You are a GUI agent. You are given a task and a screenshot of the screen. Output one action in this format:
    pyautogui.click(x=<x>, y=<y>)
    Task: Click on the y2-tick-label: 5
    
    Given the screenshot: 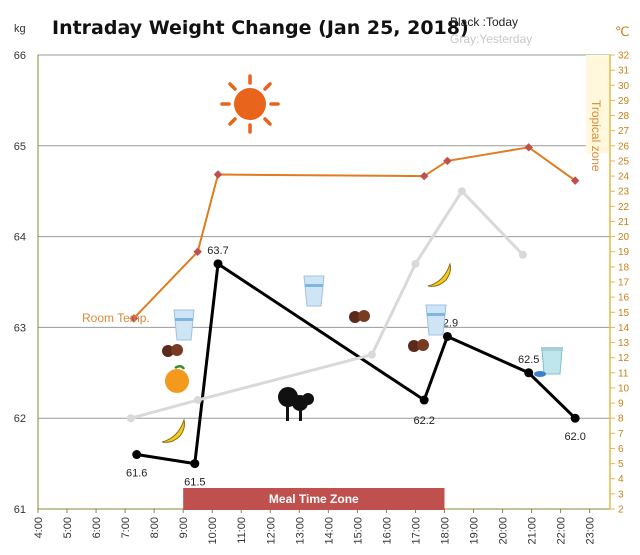 What is the action you would take?
    pyautogui.click(x=621, y=464)
    